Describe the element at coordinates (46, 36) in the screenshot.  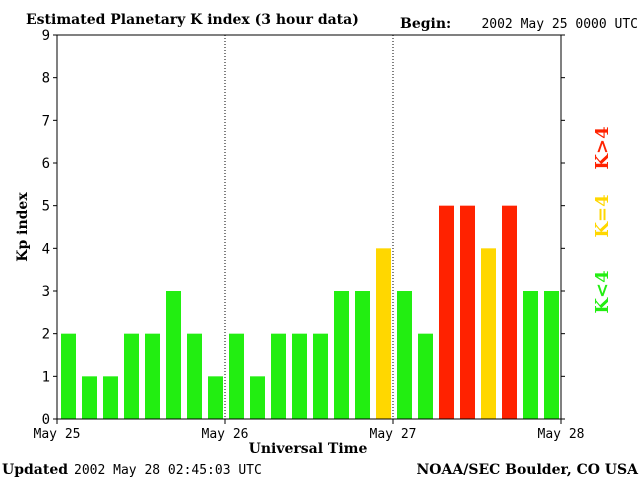
I see `y-tick-label: 9` at that location.